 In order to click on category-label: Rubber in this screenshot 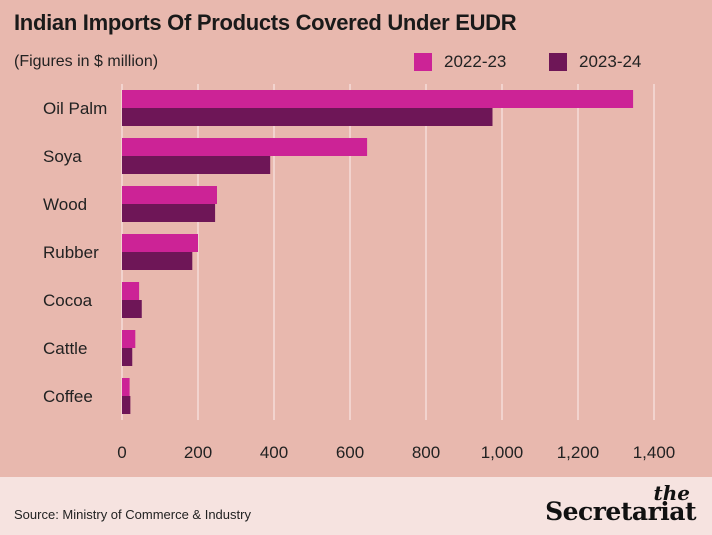, I will do `click(71, 252)`.